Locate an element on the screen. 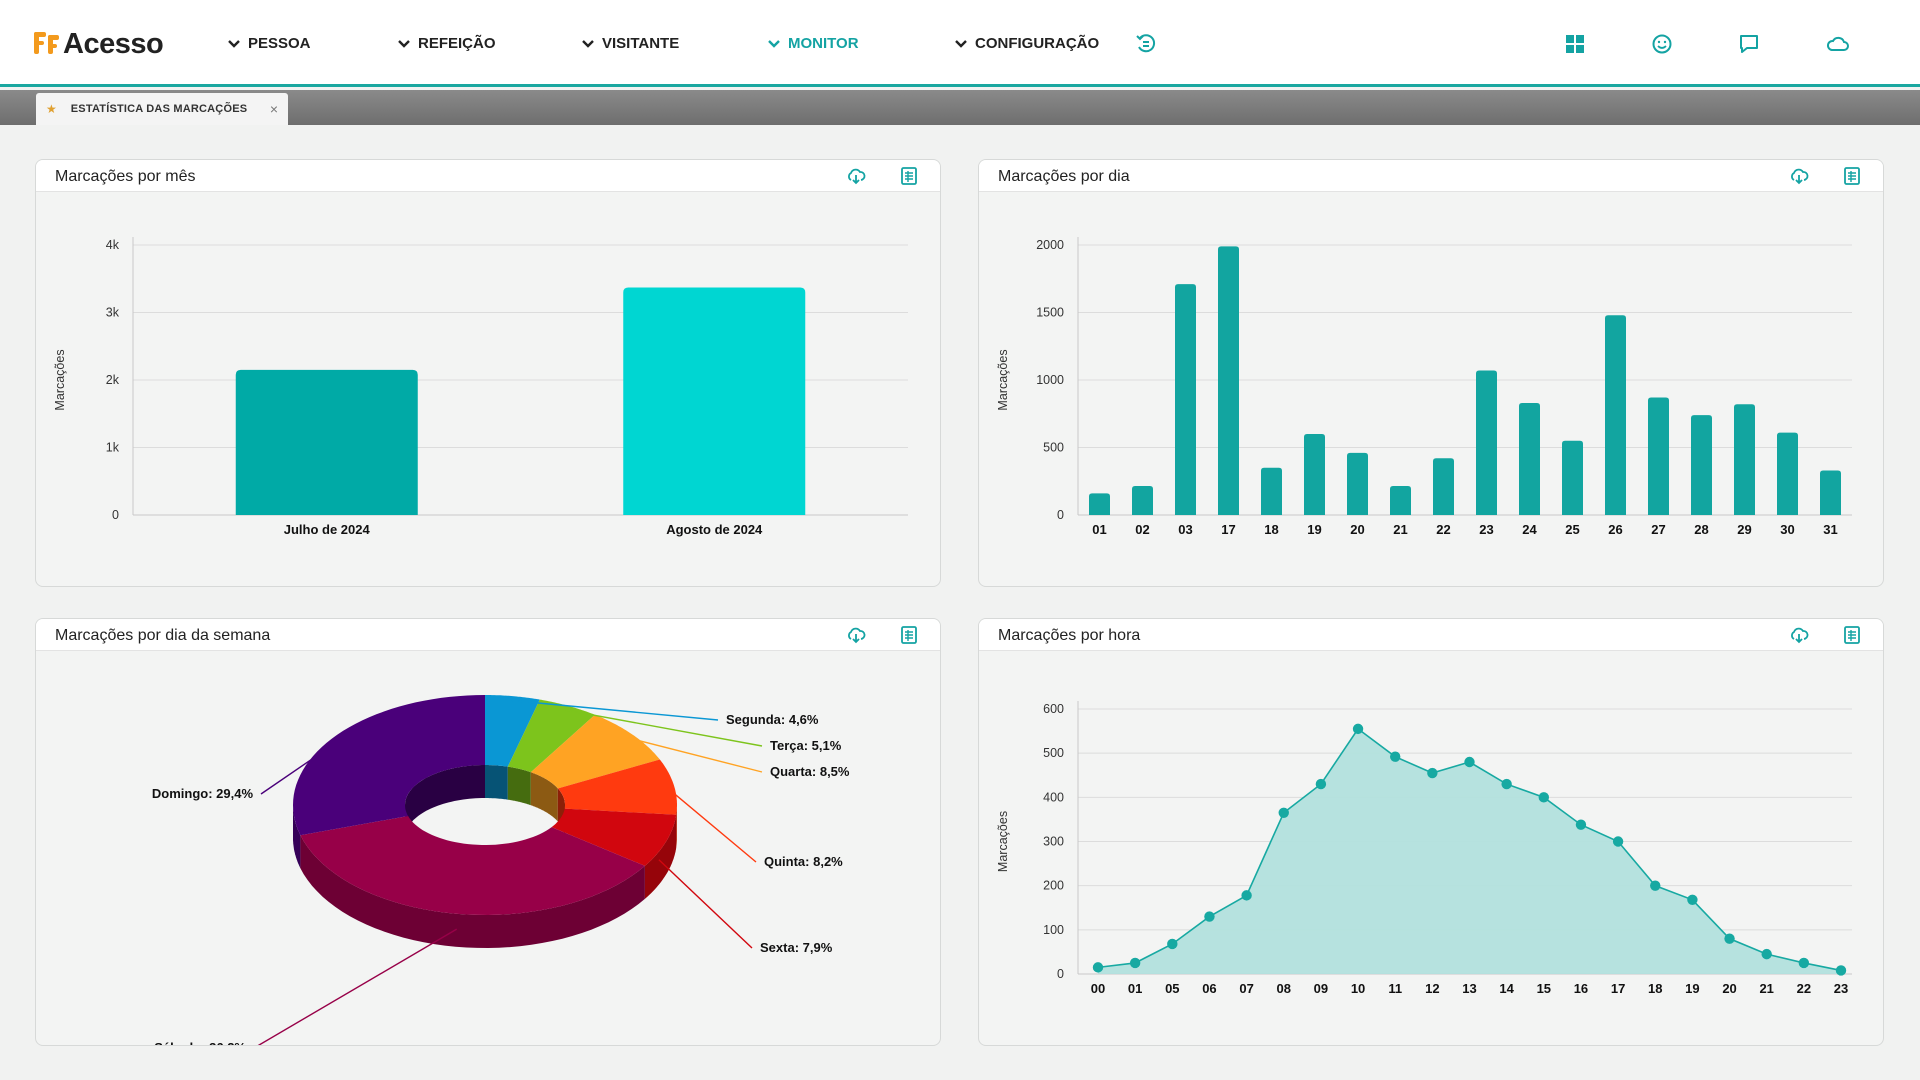  y-tick-label: 1k is located at coordinates (113, 448).